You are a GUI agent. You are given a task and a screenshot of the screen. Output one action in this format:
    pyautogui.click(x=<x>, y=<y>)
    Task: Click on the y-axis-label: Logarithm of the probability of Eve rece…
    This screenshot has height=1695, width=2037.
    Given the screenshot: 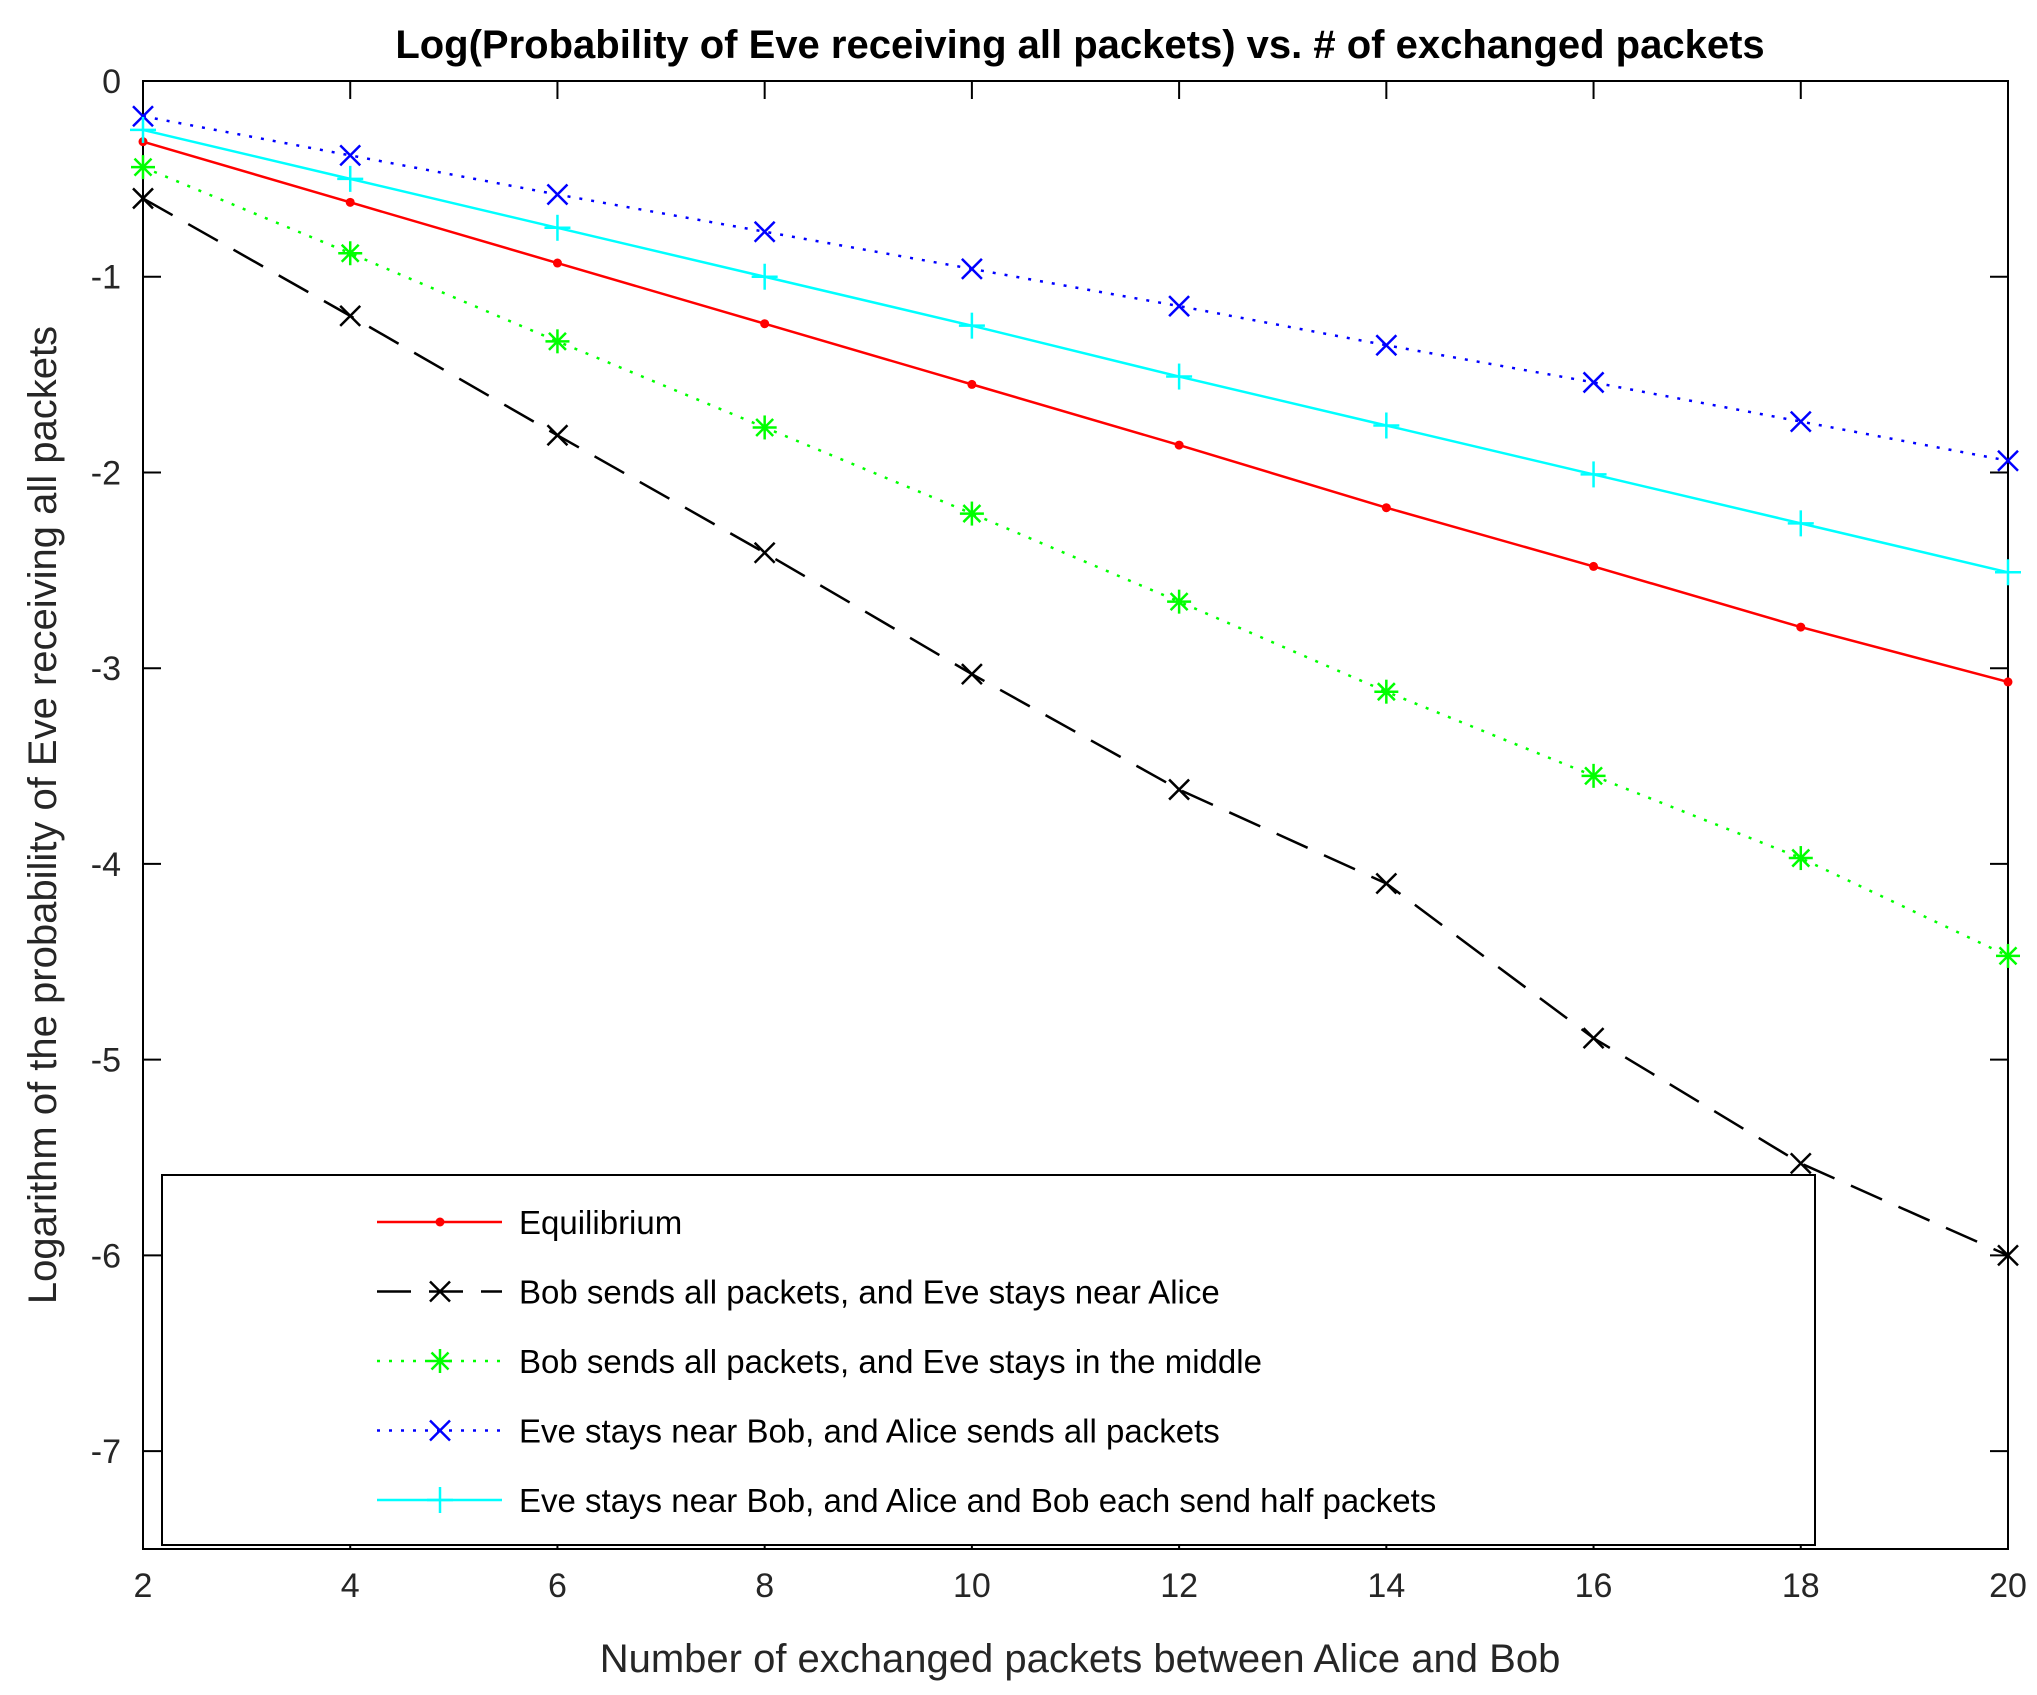 What is the action you would take?
    pyautogui.click(x=43, y=815)
    